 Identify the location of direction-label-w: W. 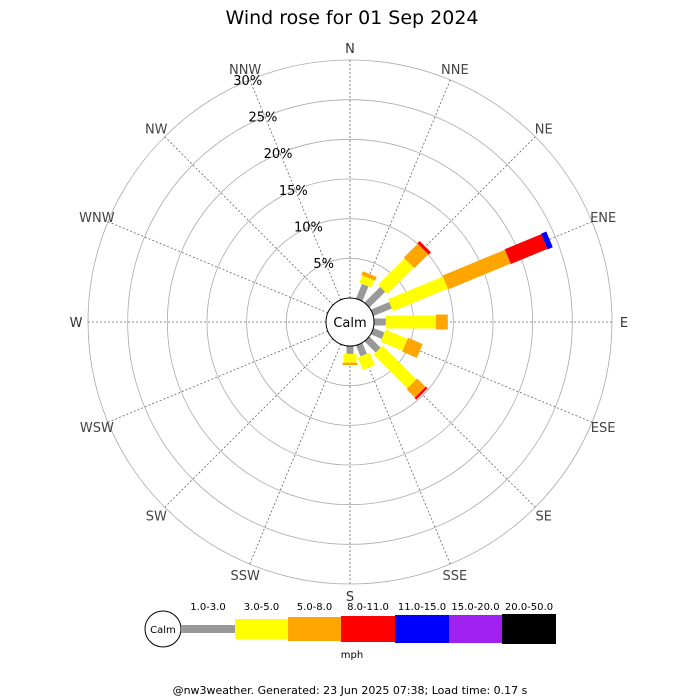
(76, 323).